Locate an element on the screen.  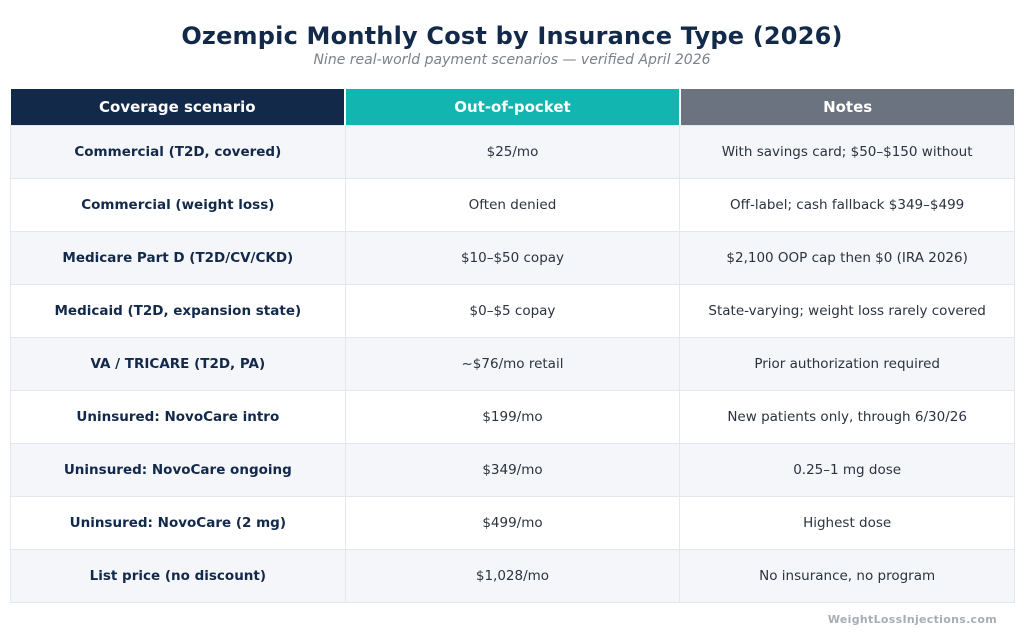
notes-cell: With savings card; $50–$150 without is located at coordinates (847, 152).